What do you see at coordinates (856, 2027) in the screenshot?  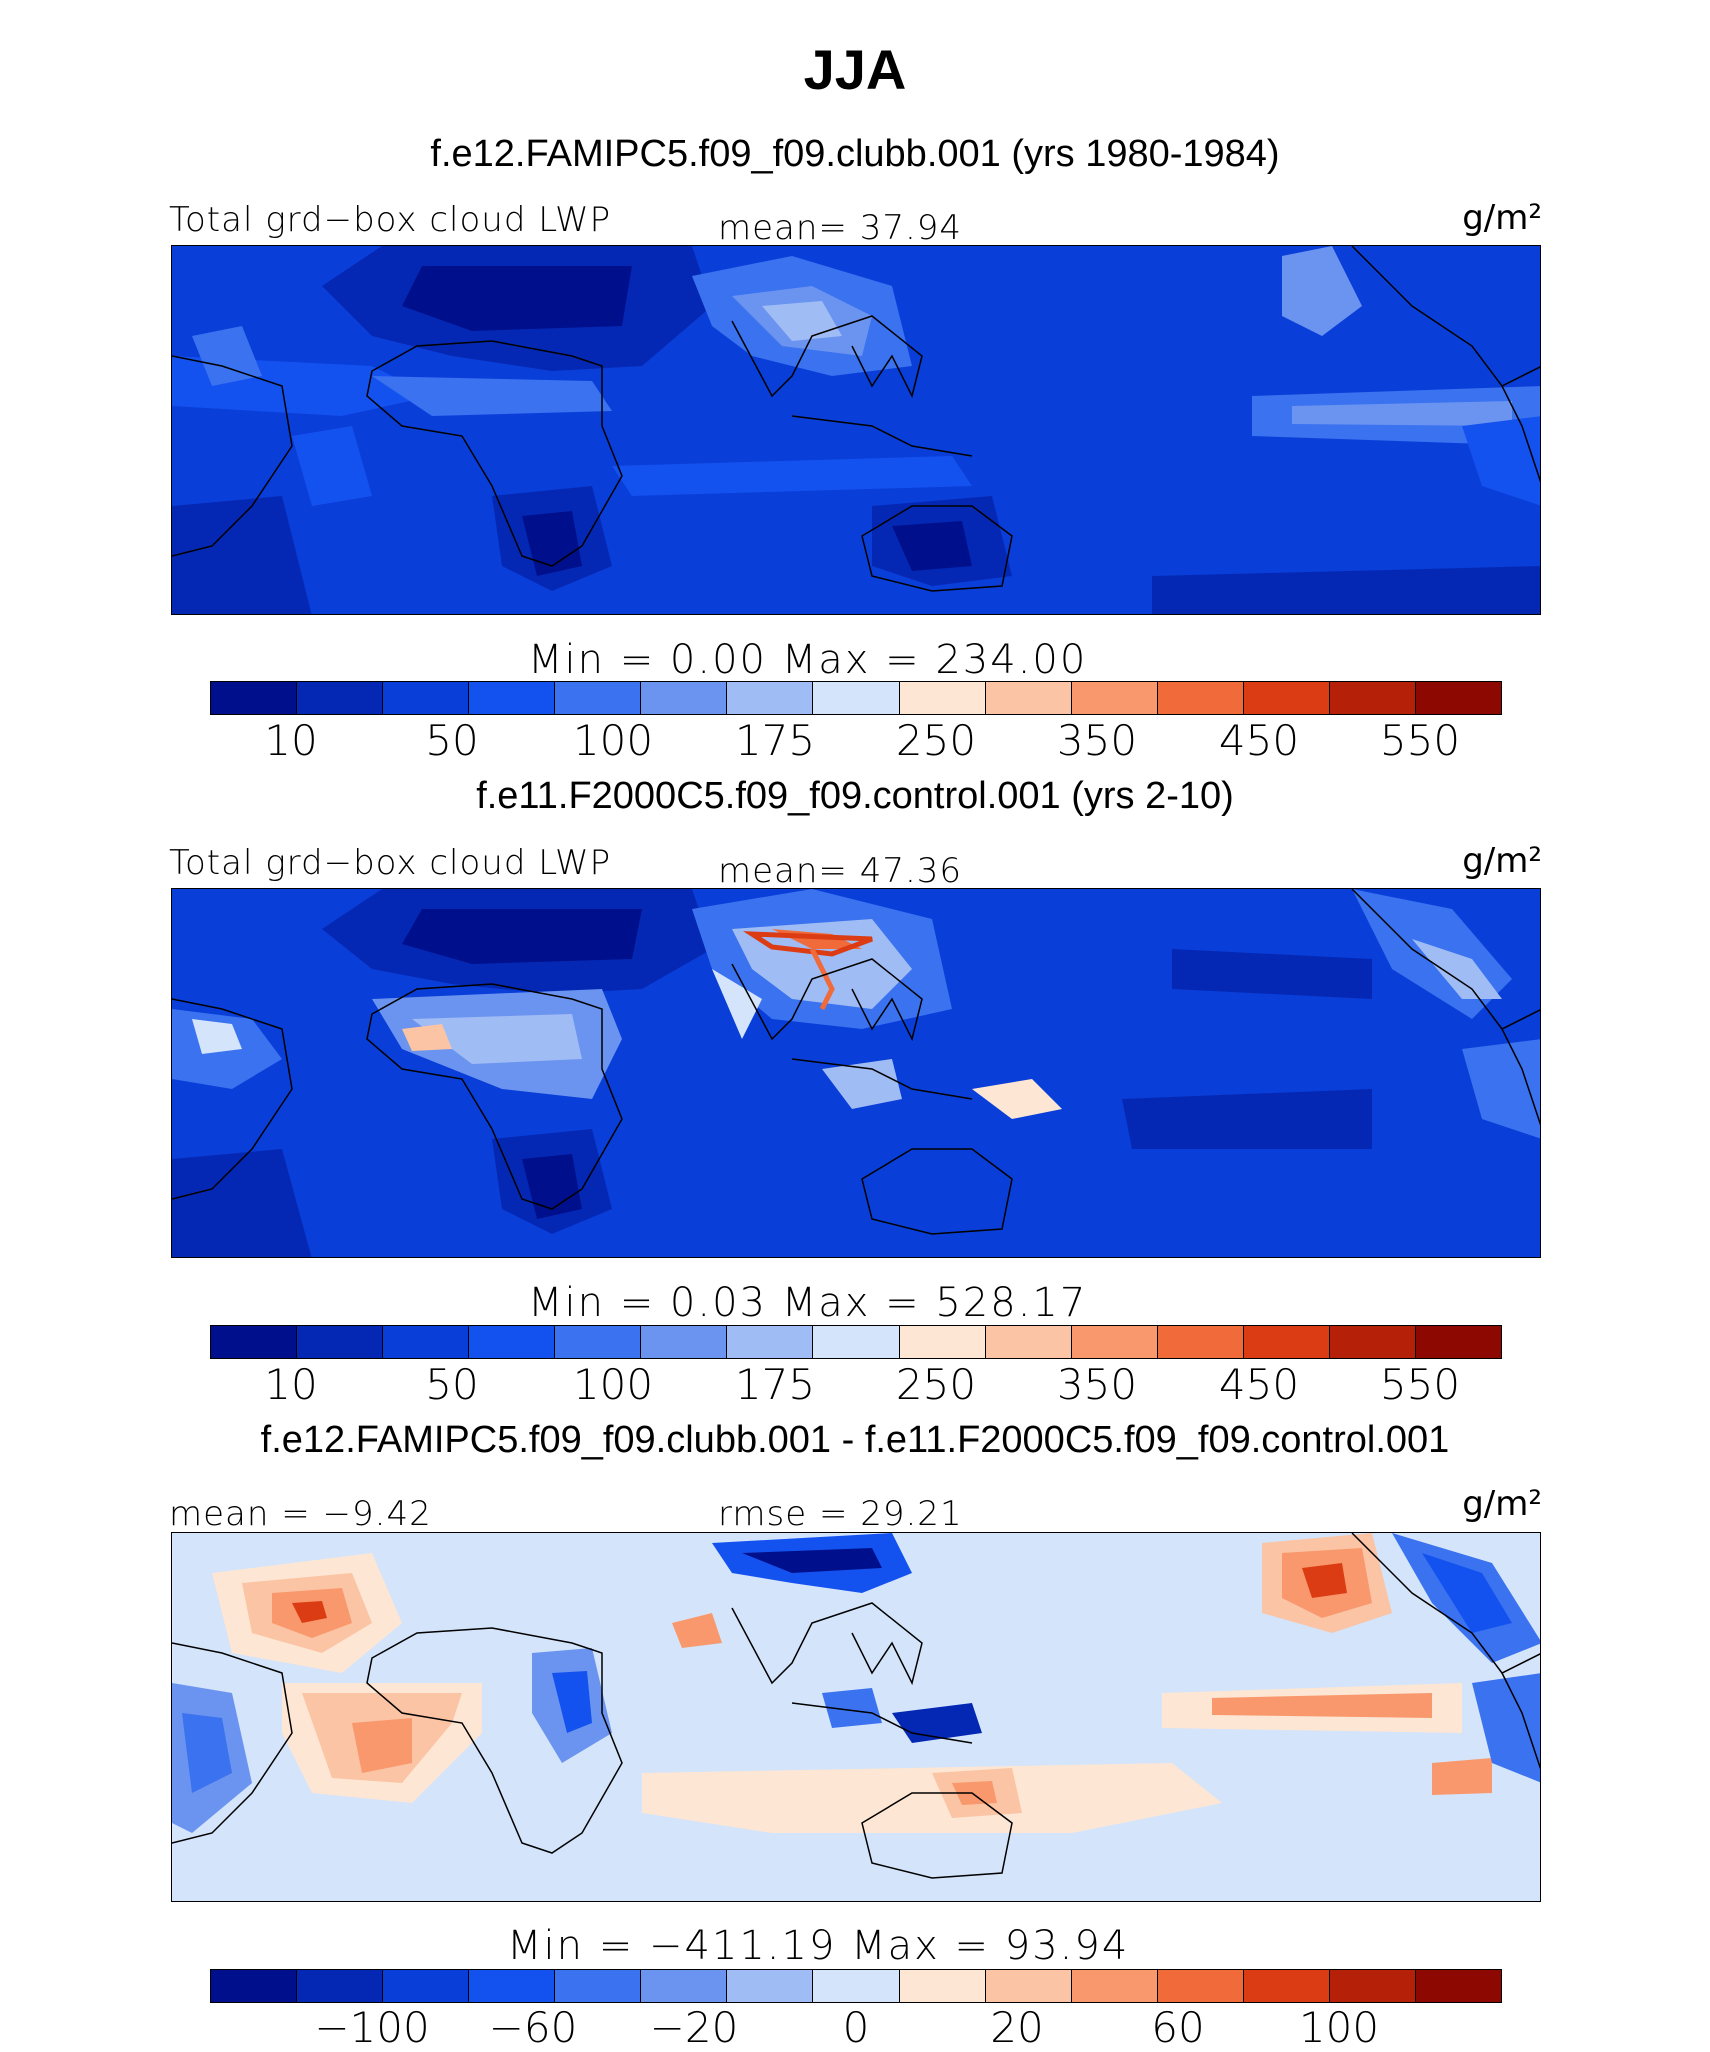 I see `panel-3-colorbar-tick: 0` at bounding box center [856, 2027].